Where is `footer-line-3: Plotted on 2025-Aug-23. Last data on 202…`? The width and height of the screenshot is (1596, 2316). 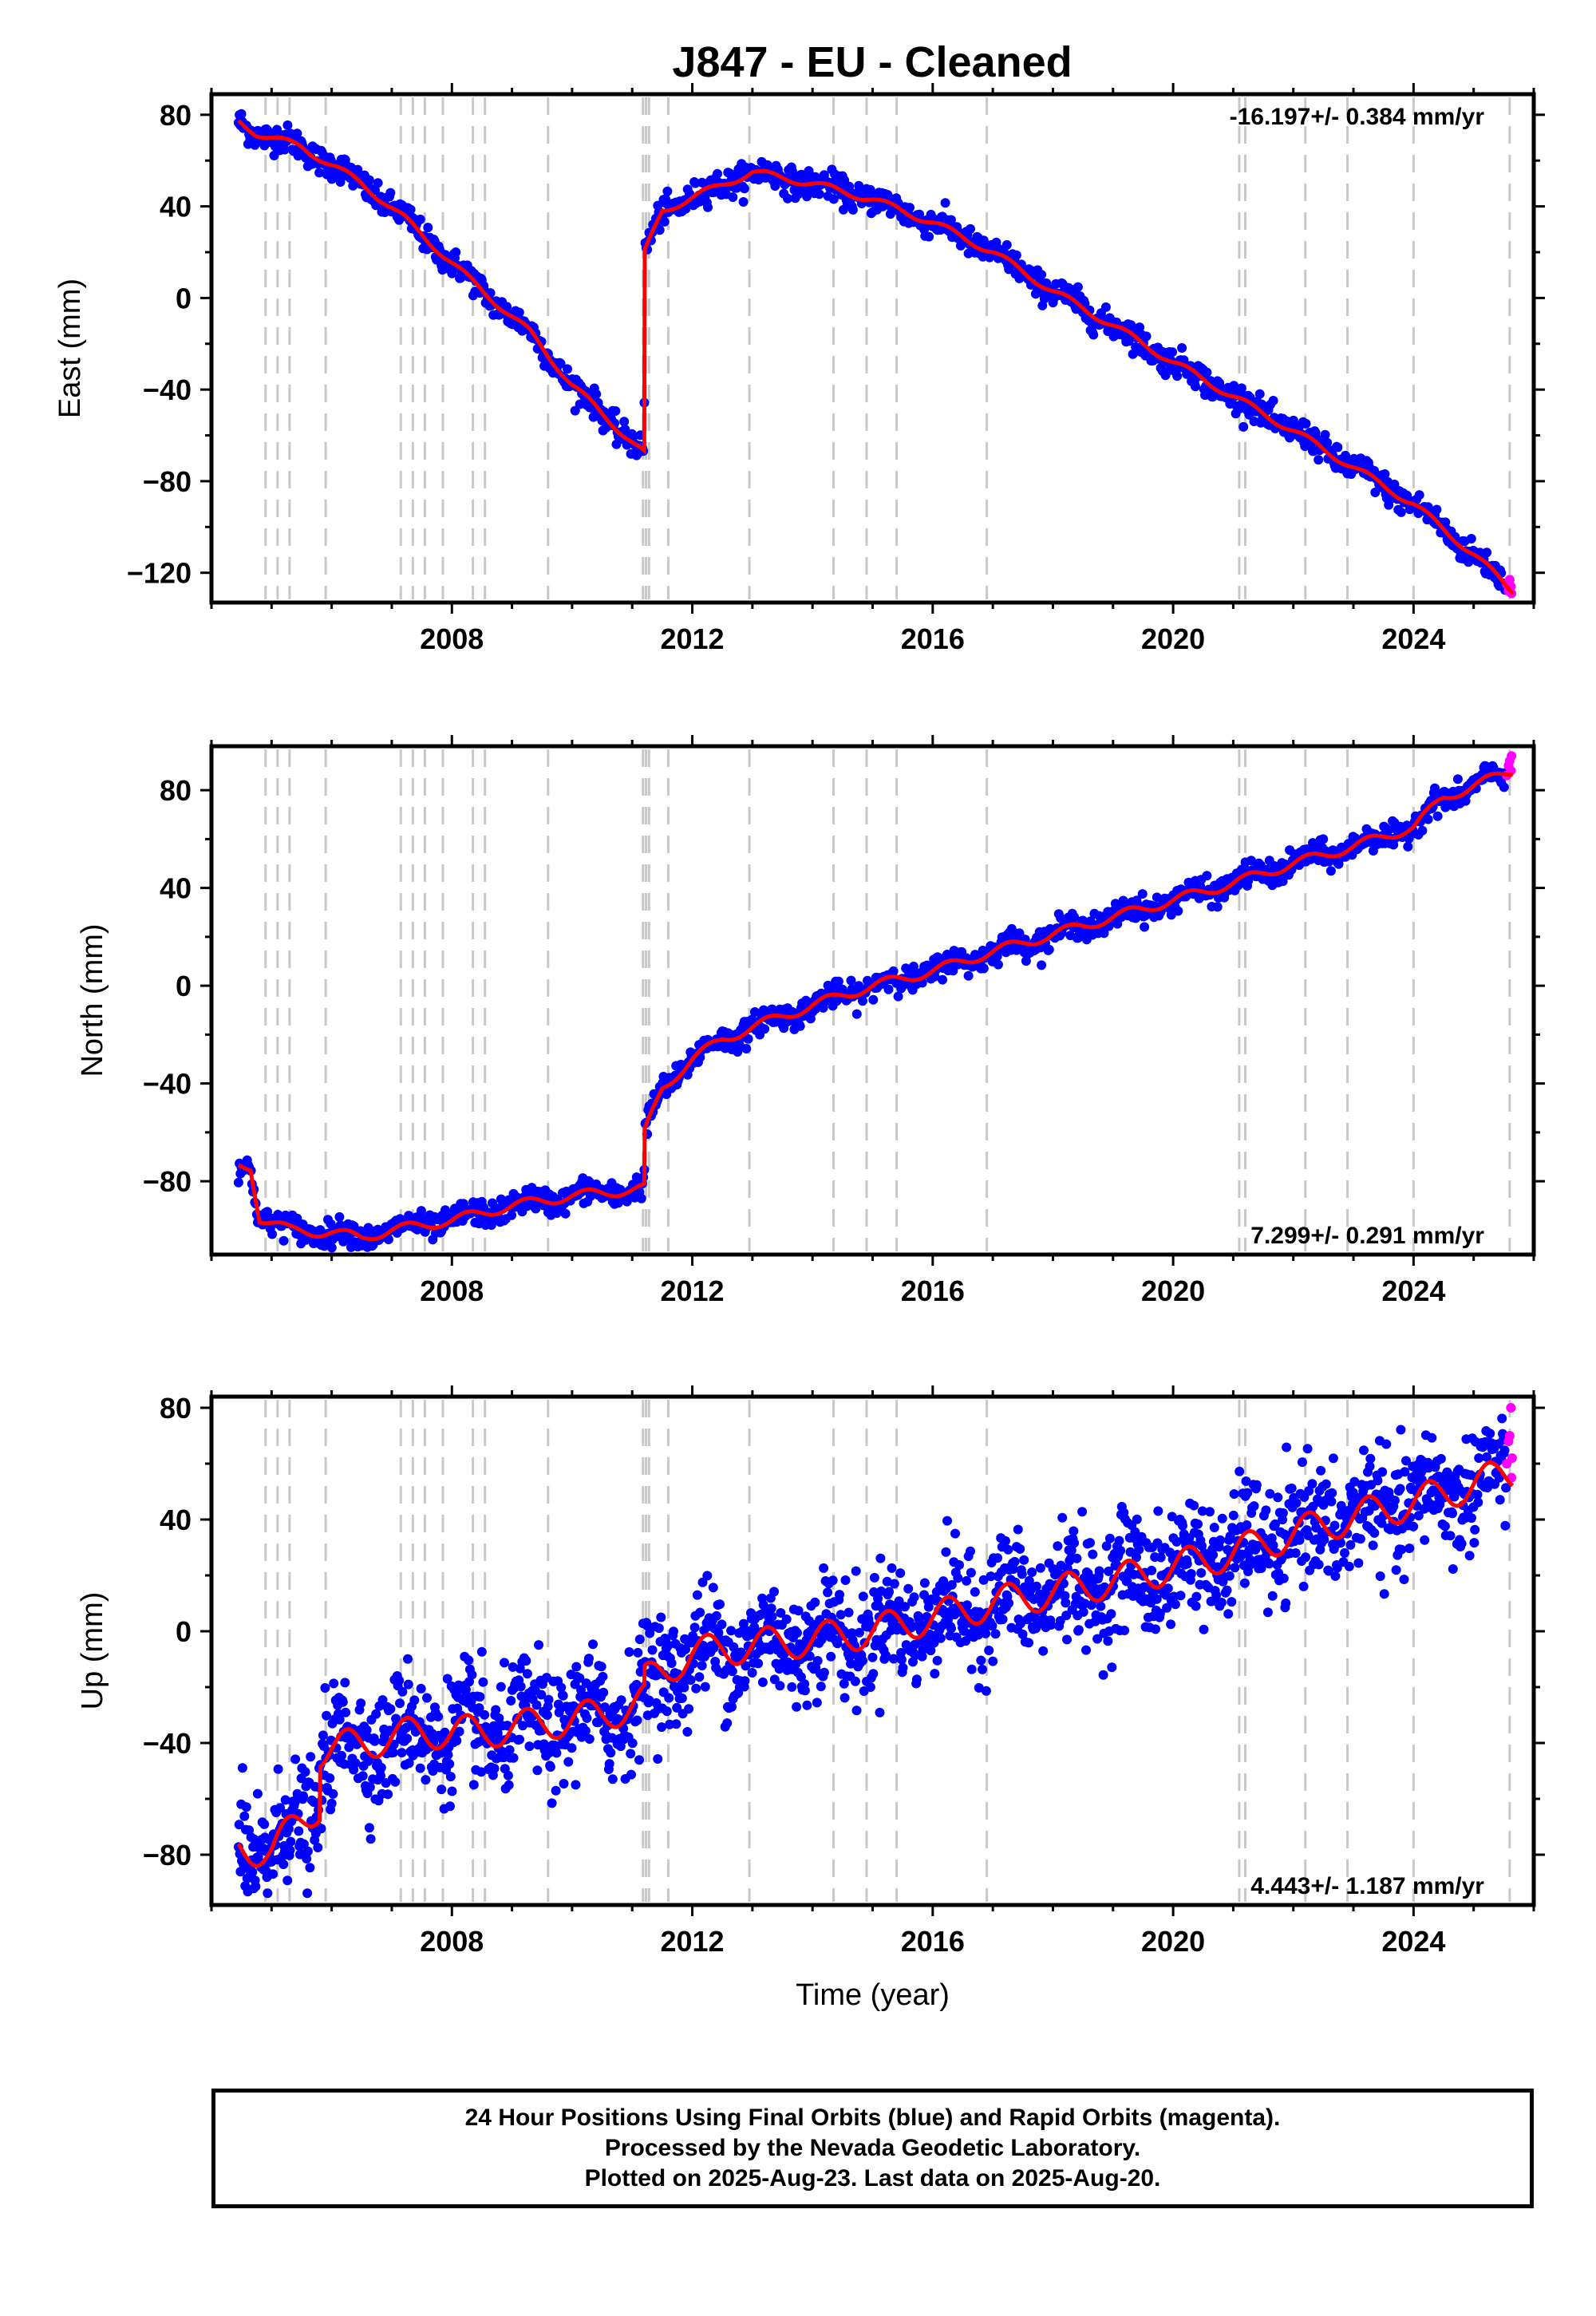 footer-line-3: Plotted on 2025-Aug-23. Last data on 202… is located at coordinates (873, 2178).